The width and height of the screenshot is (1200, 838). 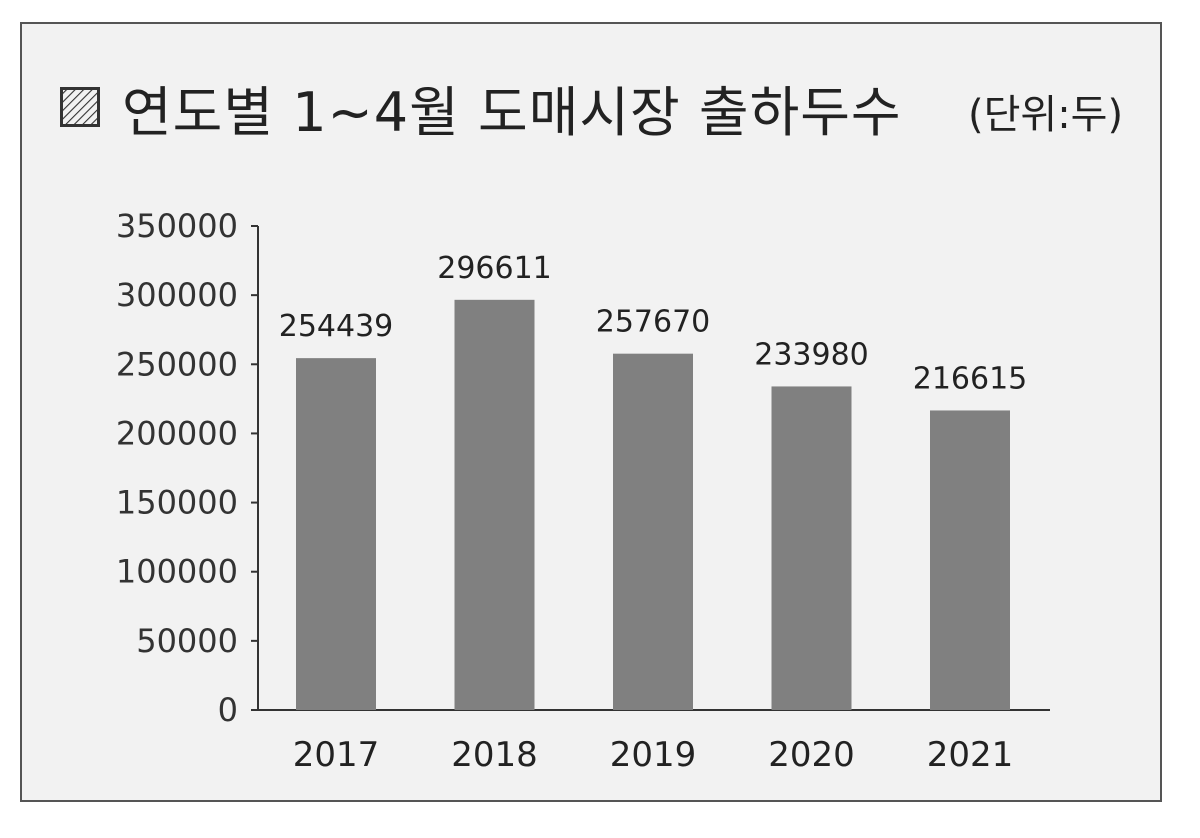 What do you see at coordinates (177, 503) in the screenshot?
I see `y-tick-label: 150000` at bounding box center [177, 503].